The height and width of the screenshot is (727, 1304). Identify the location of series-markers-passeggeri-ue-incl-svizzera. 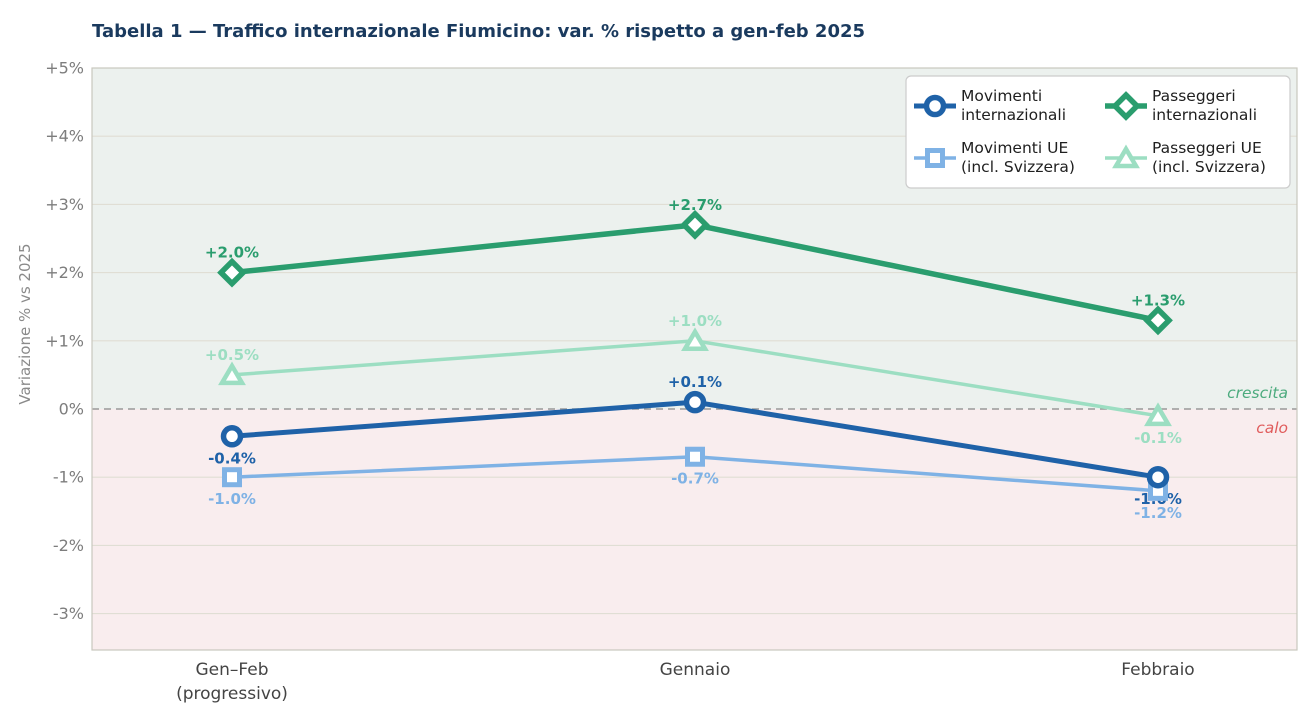
(695, 377).